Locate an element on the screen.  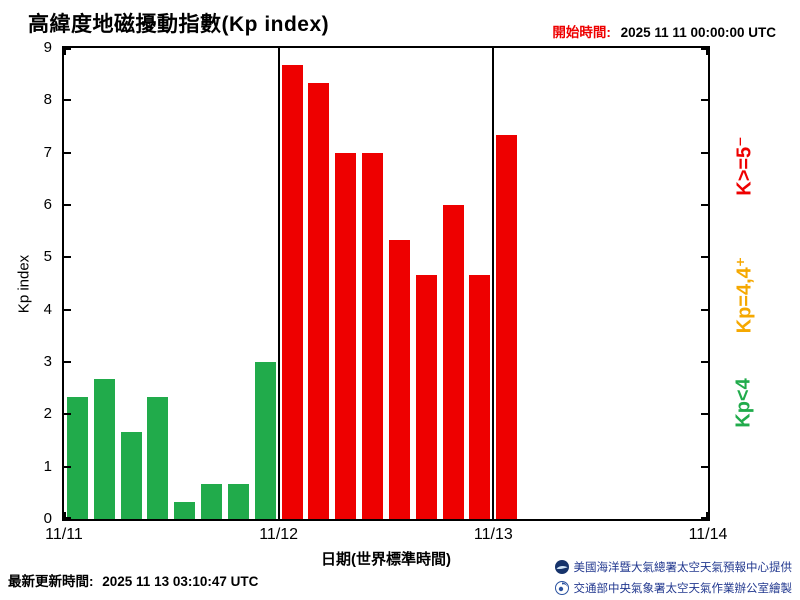
y-tick-label: 8 is located at coordinates (47, 100).